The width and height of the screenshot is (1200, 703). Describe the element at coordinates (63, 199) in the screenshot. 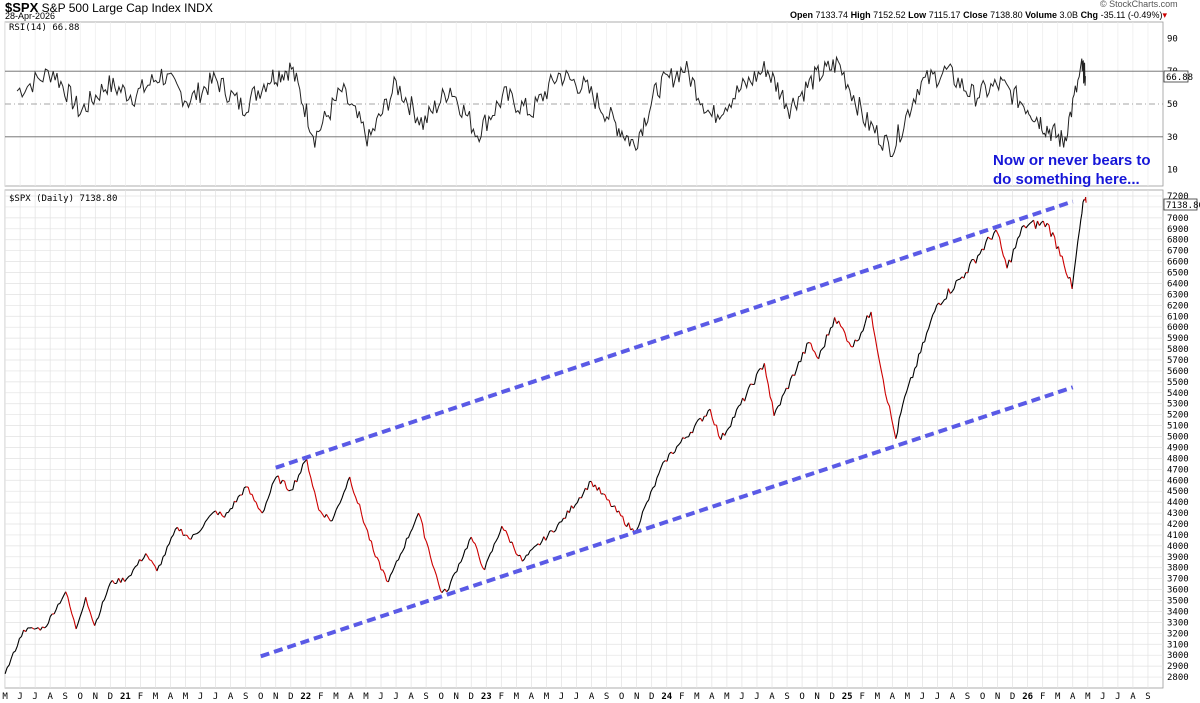

I see `price-legend: $SPX (Daily) 7138.80` at that location.